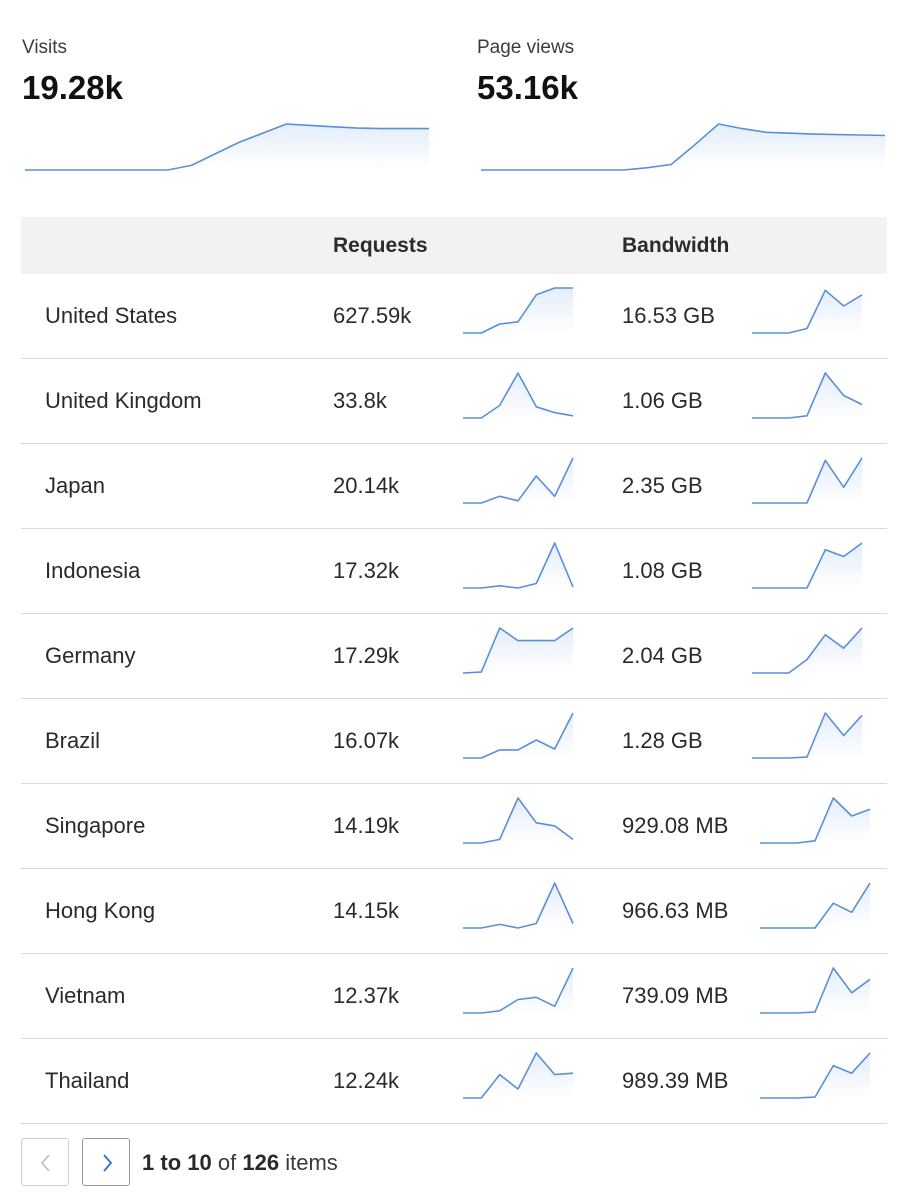 The image size is (911, 1200). I want to click on visits-trend-chart, so click(227, 147).